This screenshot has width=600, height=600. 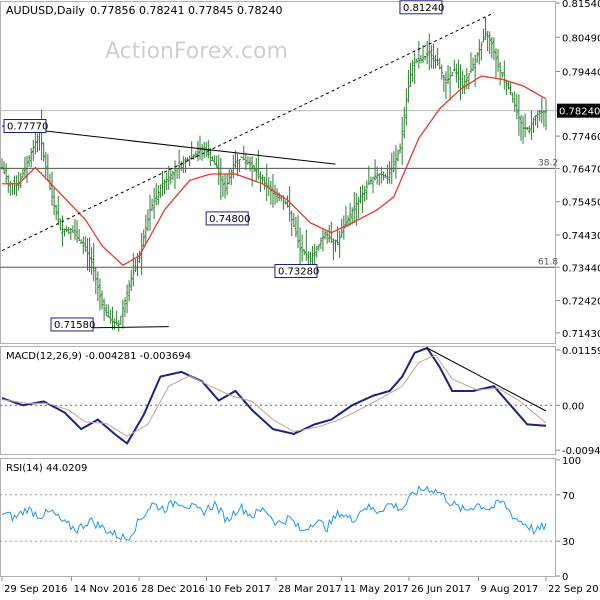 What do you see at coordinates (486, 379) in the screenshot?
I see `macd-trendline` at bounding box center [486, 379].